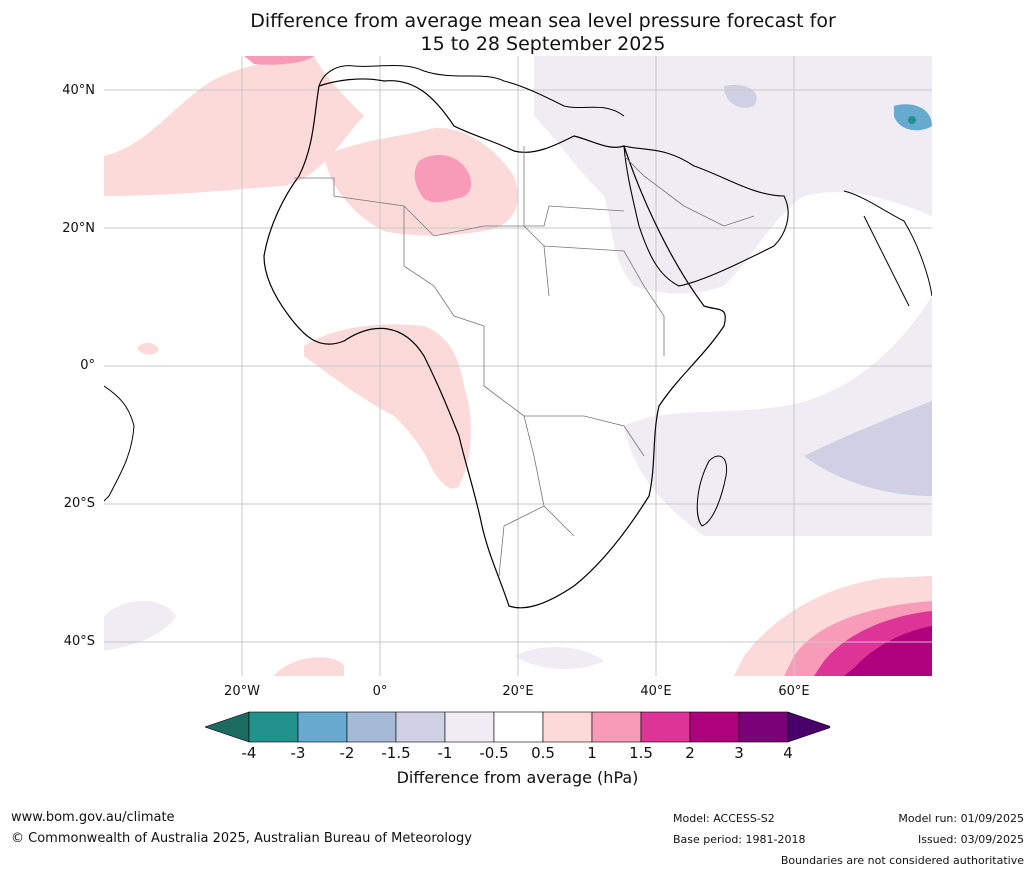 This screenshot has width=1035, height=873. Describe the element at coordinates (78, 228) in the screenshot. I see `lat-label-20n: 20°N` at that location.